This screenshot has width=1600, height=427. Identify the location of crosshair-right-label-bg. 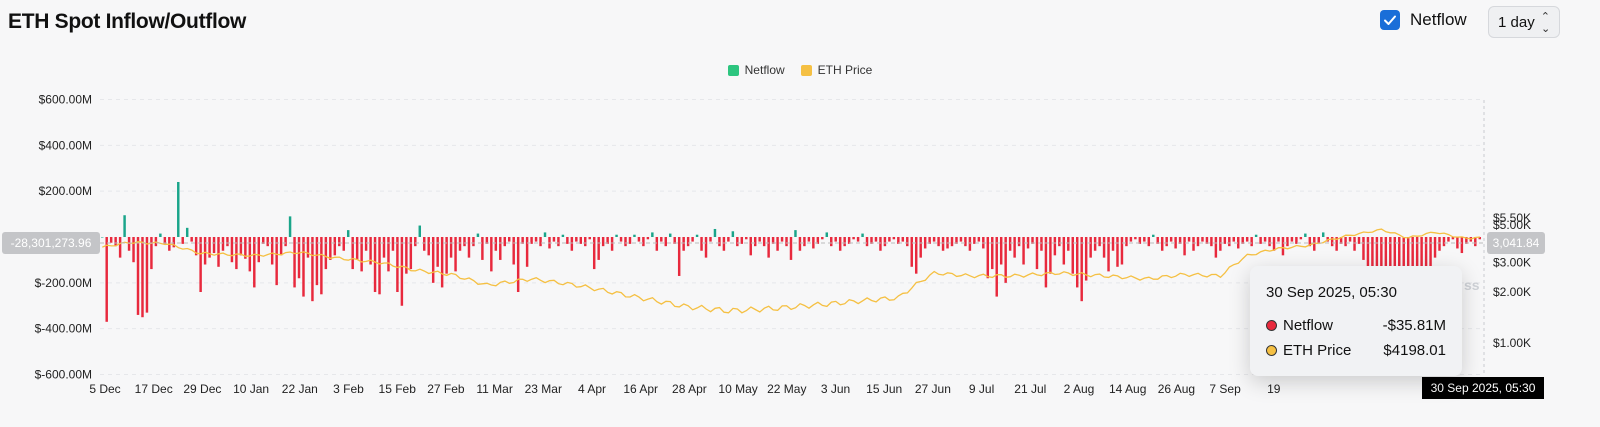
(1516, 243).